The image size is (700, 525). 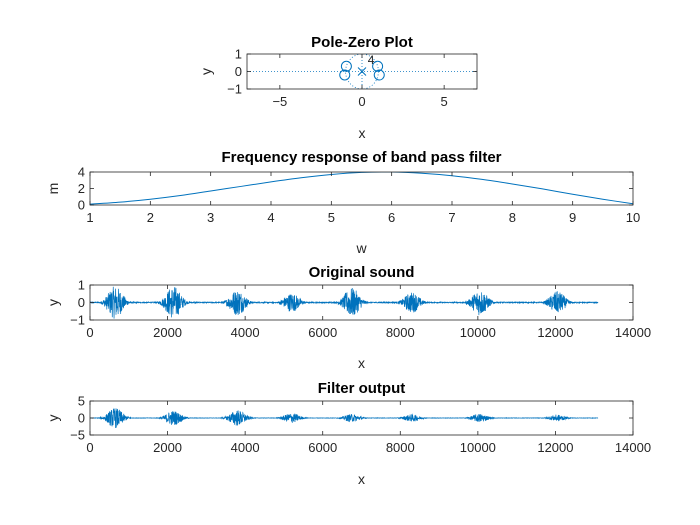 I want to click on x-tick-label: −5, so click(x=279, y=101).